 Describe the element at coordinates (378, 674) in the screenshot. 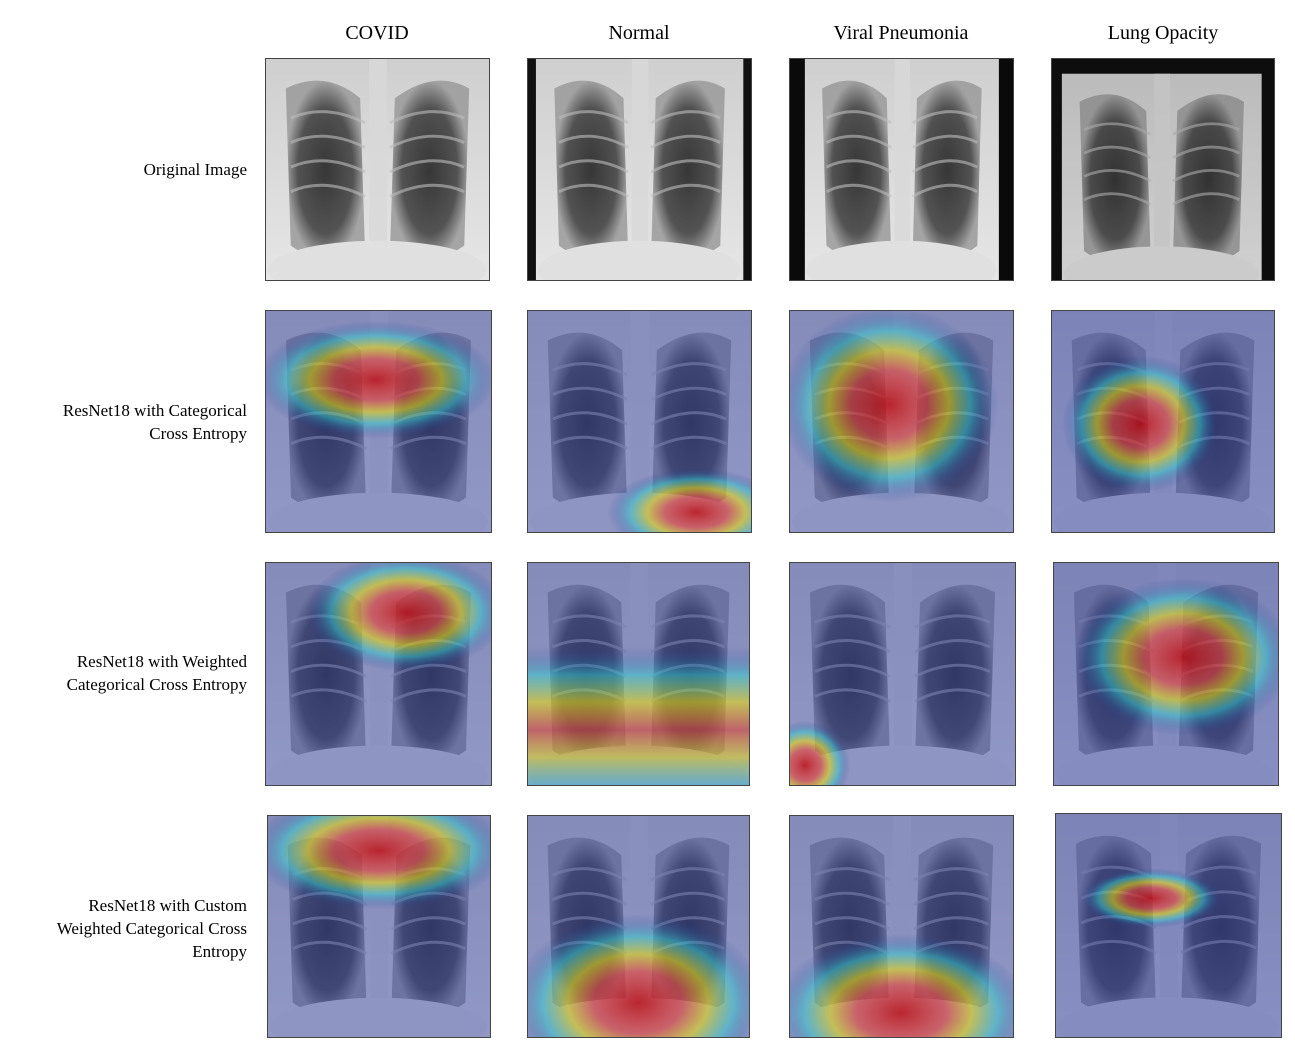

I see `covid-weighted-cce-heatmap` at that location.